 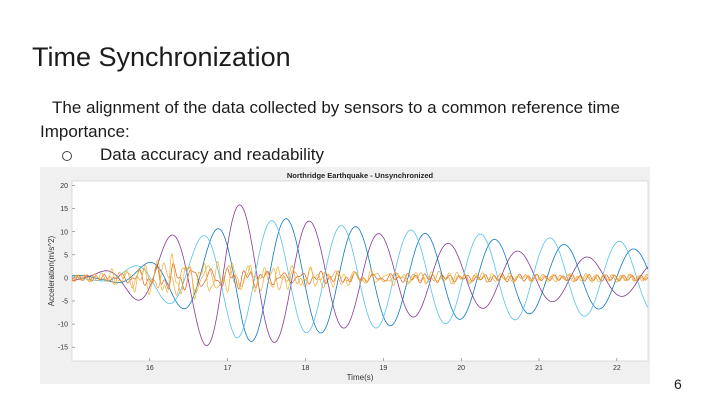 I want to click on y-tick-label: -5, so click(x=65, y=302).